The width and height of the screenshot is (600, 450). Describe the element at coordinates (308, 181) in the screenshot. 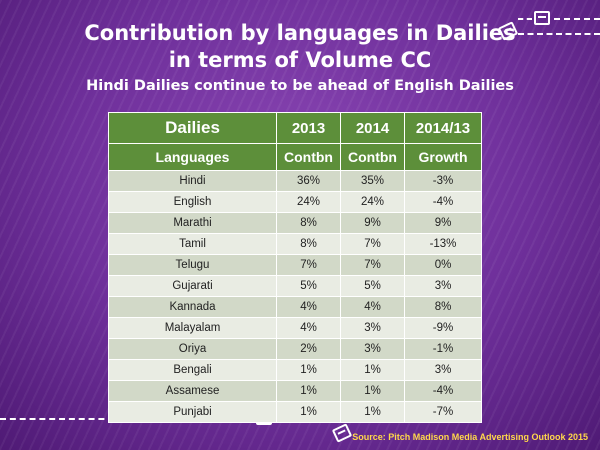

I see `table-cell: 36%` at that location.